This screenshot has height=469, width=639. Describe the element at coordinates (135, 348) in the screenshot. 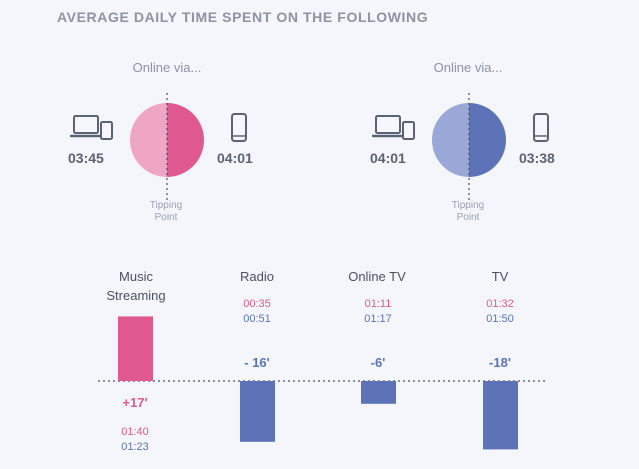

I see `bar-music-streaming` at that location.